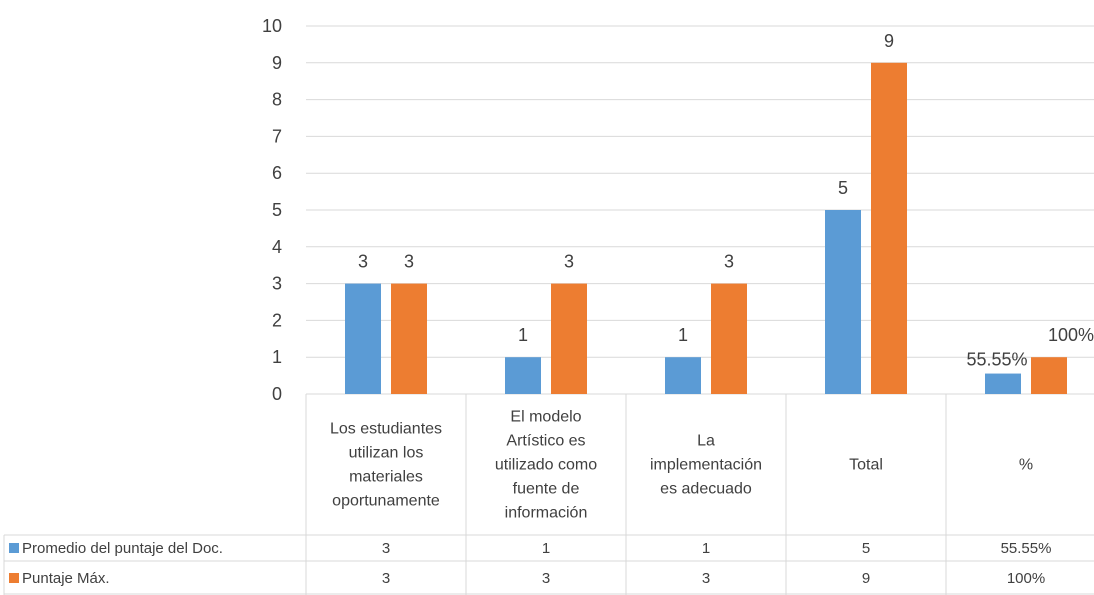  Describe the element at coordinates (1071, 335) in the screenshot. I see `data-label: 100%` at that location.